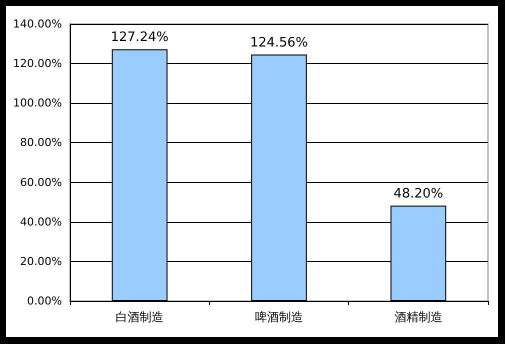  Describe the element at coordinates (279, 317) in the screenshot. I see `x-tick-label: 啤酒制造` at that location.